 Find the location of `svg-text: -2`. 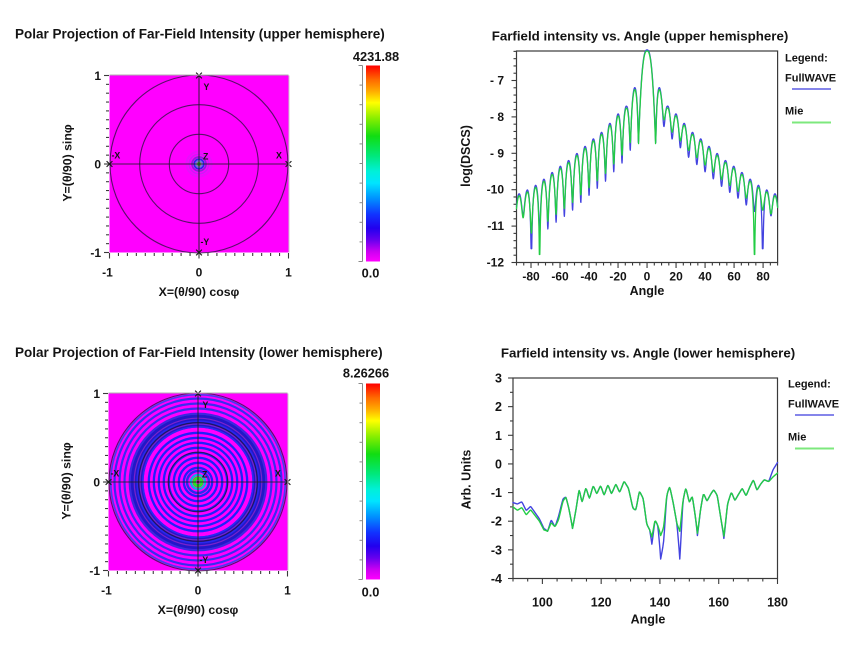

svg-text: -2 is located at coordinates (496, 522).